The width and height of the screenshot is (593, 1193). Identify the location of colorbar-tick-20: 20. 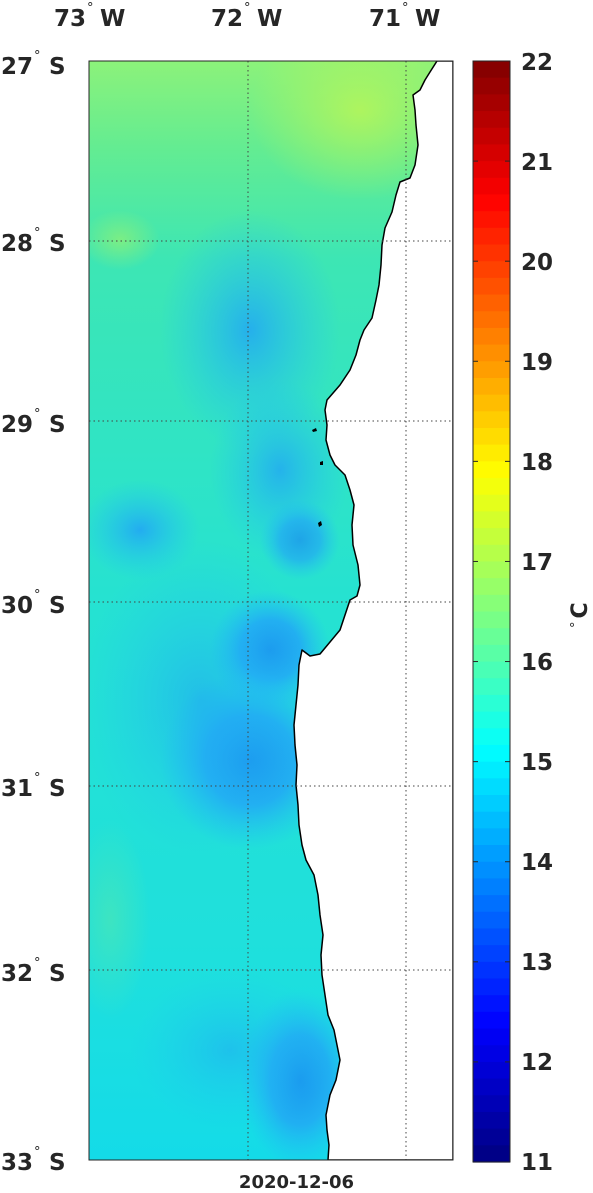
(537, 263).